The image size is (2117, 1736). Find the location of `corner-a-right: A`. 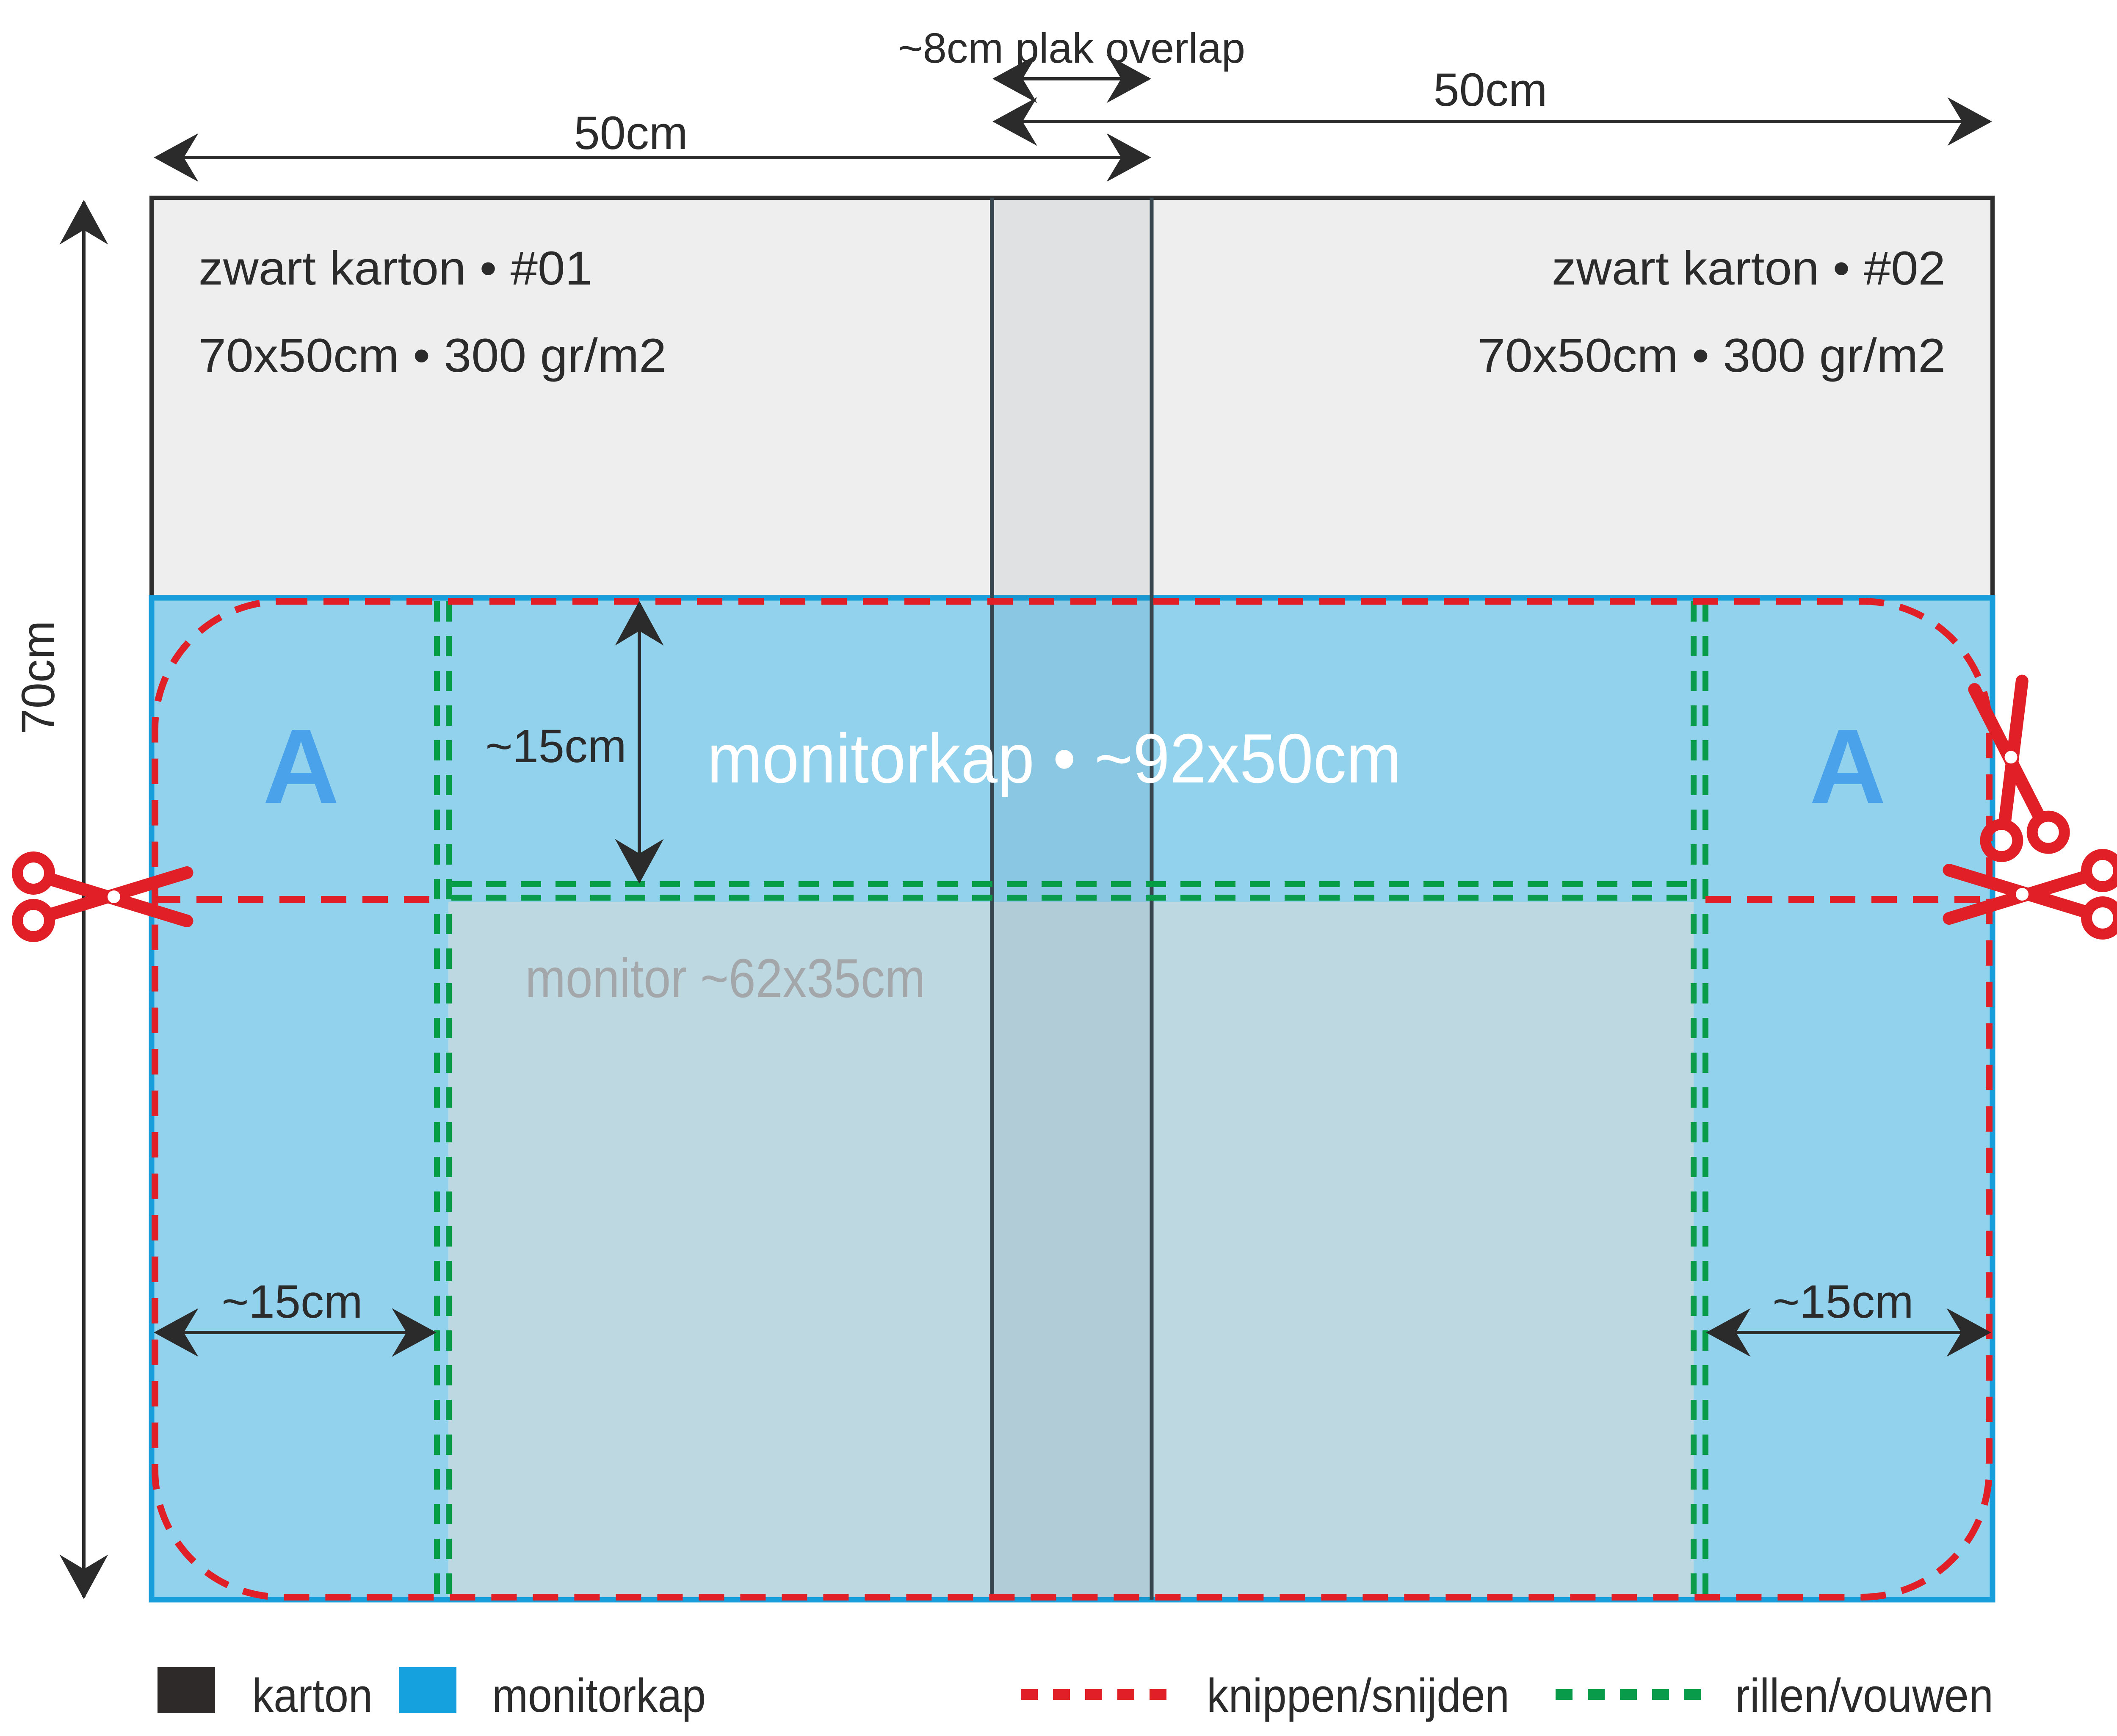

corner-a-right: A is located at coordinates (1848, 766).